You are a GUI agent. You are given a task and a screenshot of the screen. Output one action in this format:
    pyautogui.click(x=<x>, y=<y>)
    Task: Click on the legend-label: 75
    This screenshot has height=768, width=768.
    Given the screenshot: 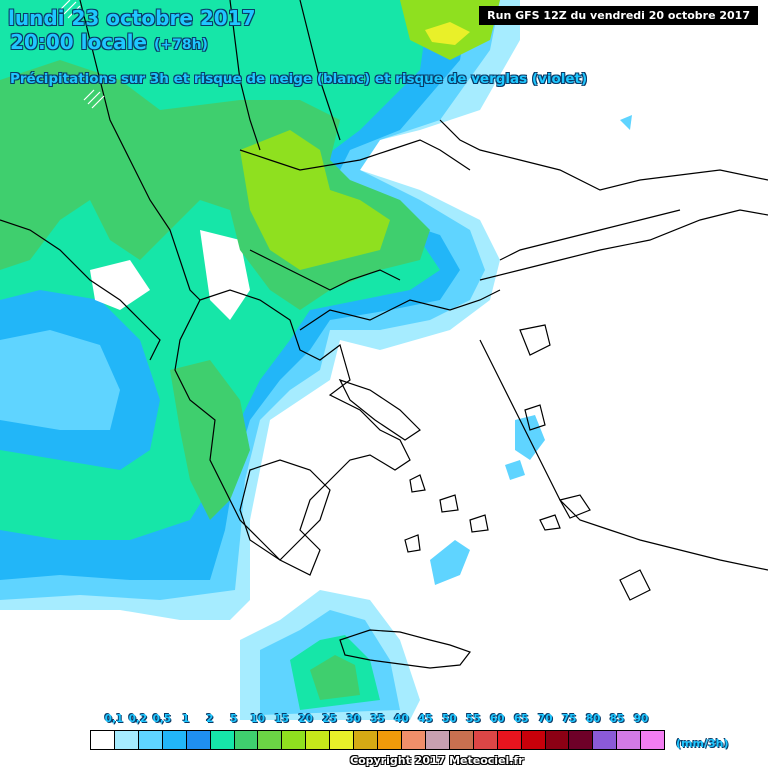 What is the action you would take?
    pyautogui.click(x=569, y=719)
    